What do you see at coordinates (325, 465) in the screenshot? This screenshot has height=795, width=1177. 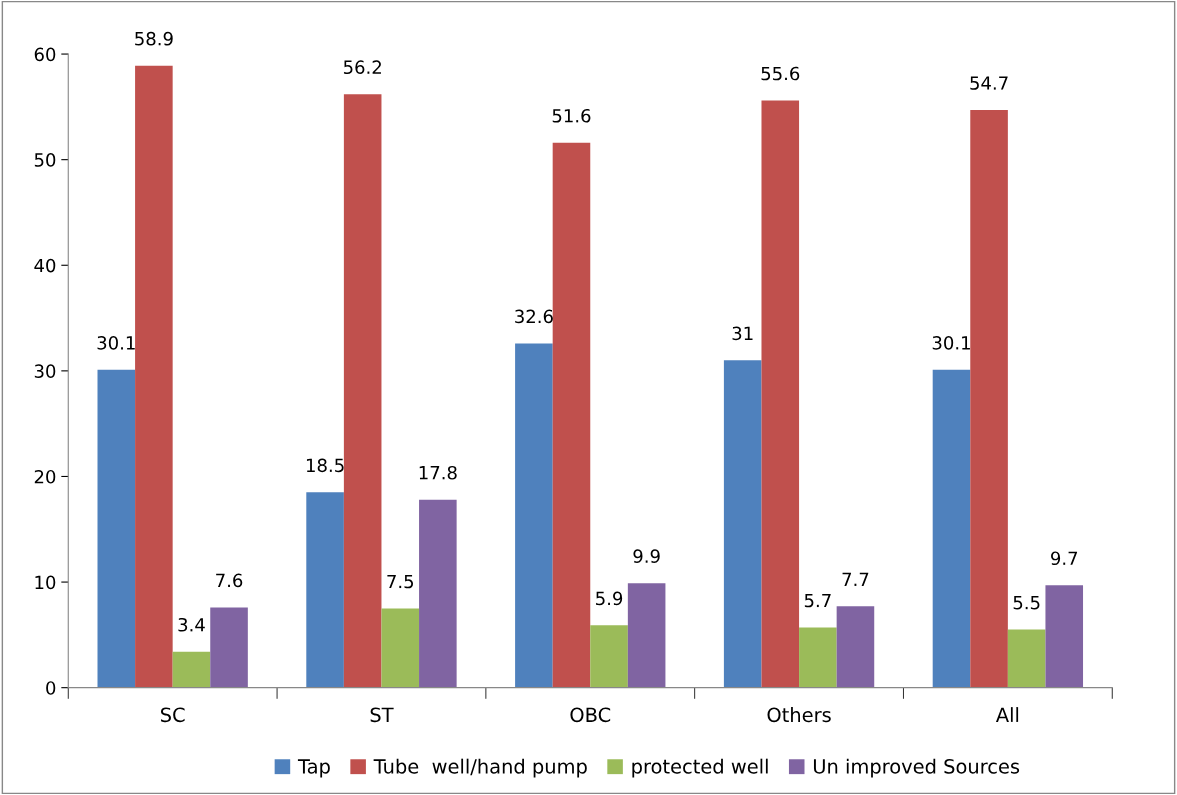 I see `data-label: 18.5` at bounding box center [325, 465].